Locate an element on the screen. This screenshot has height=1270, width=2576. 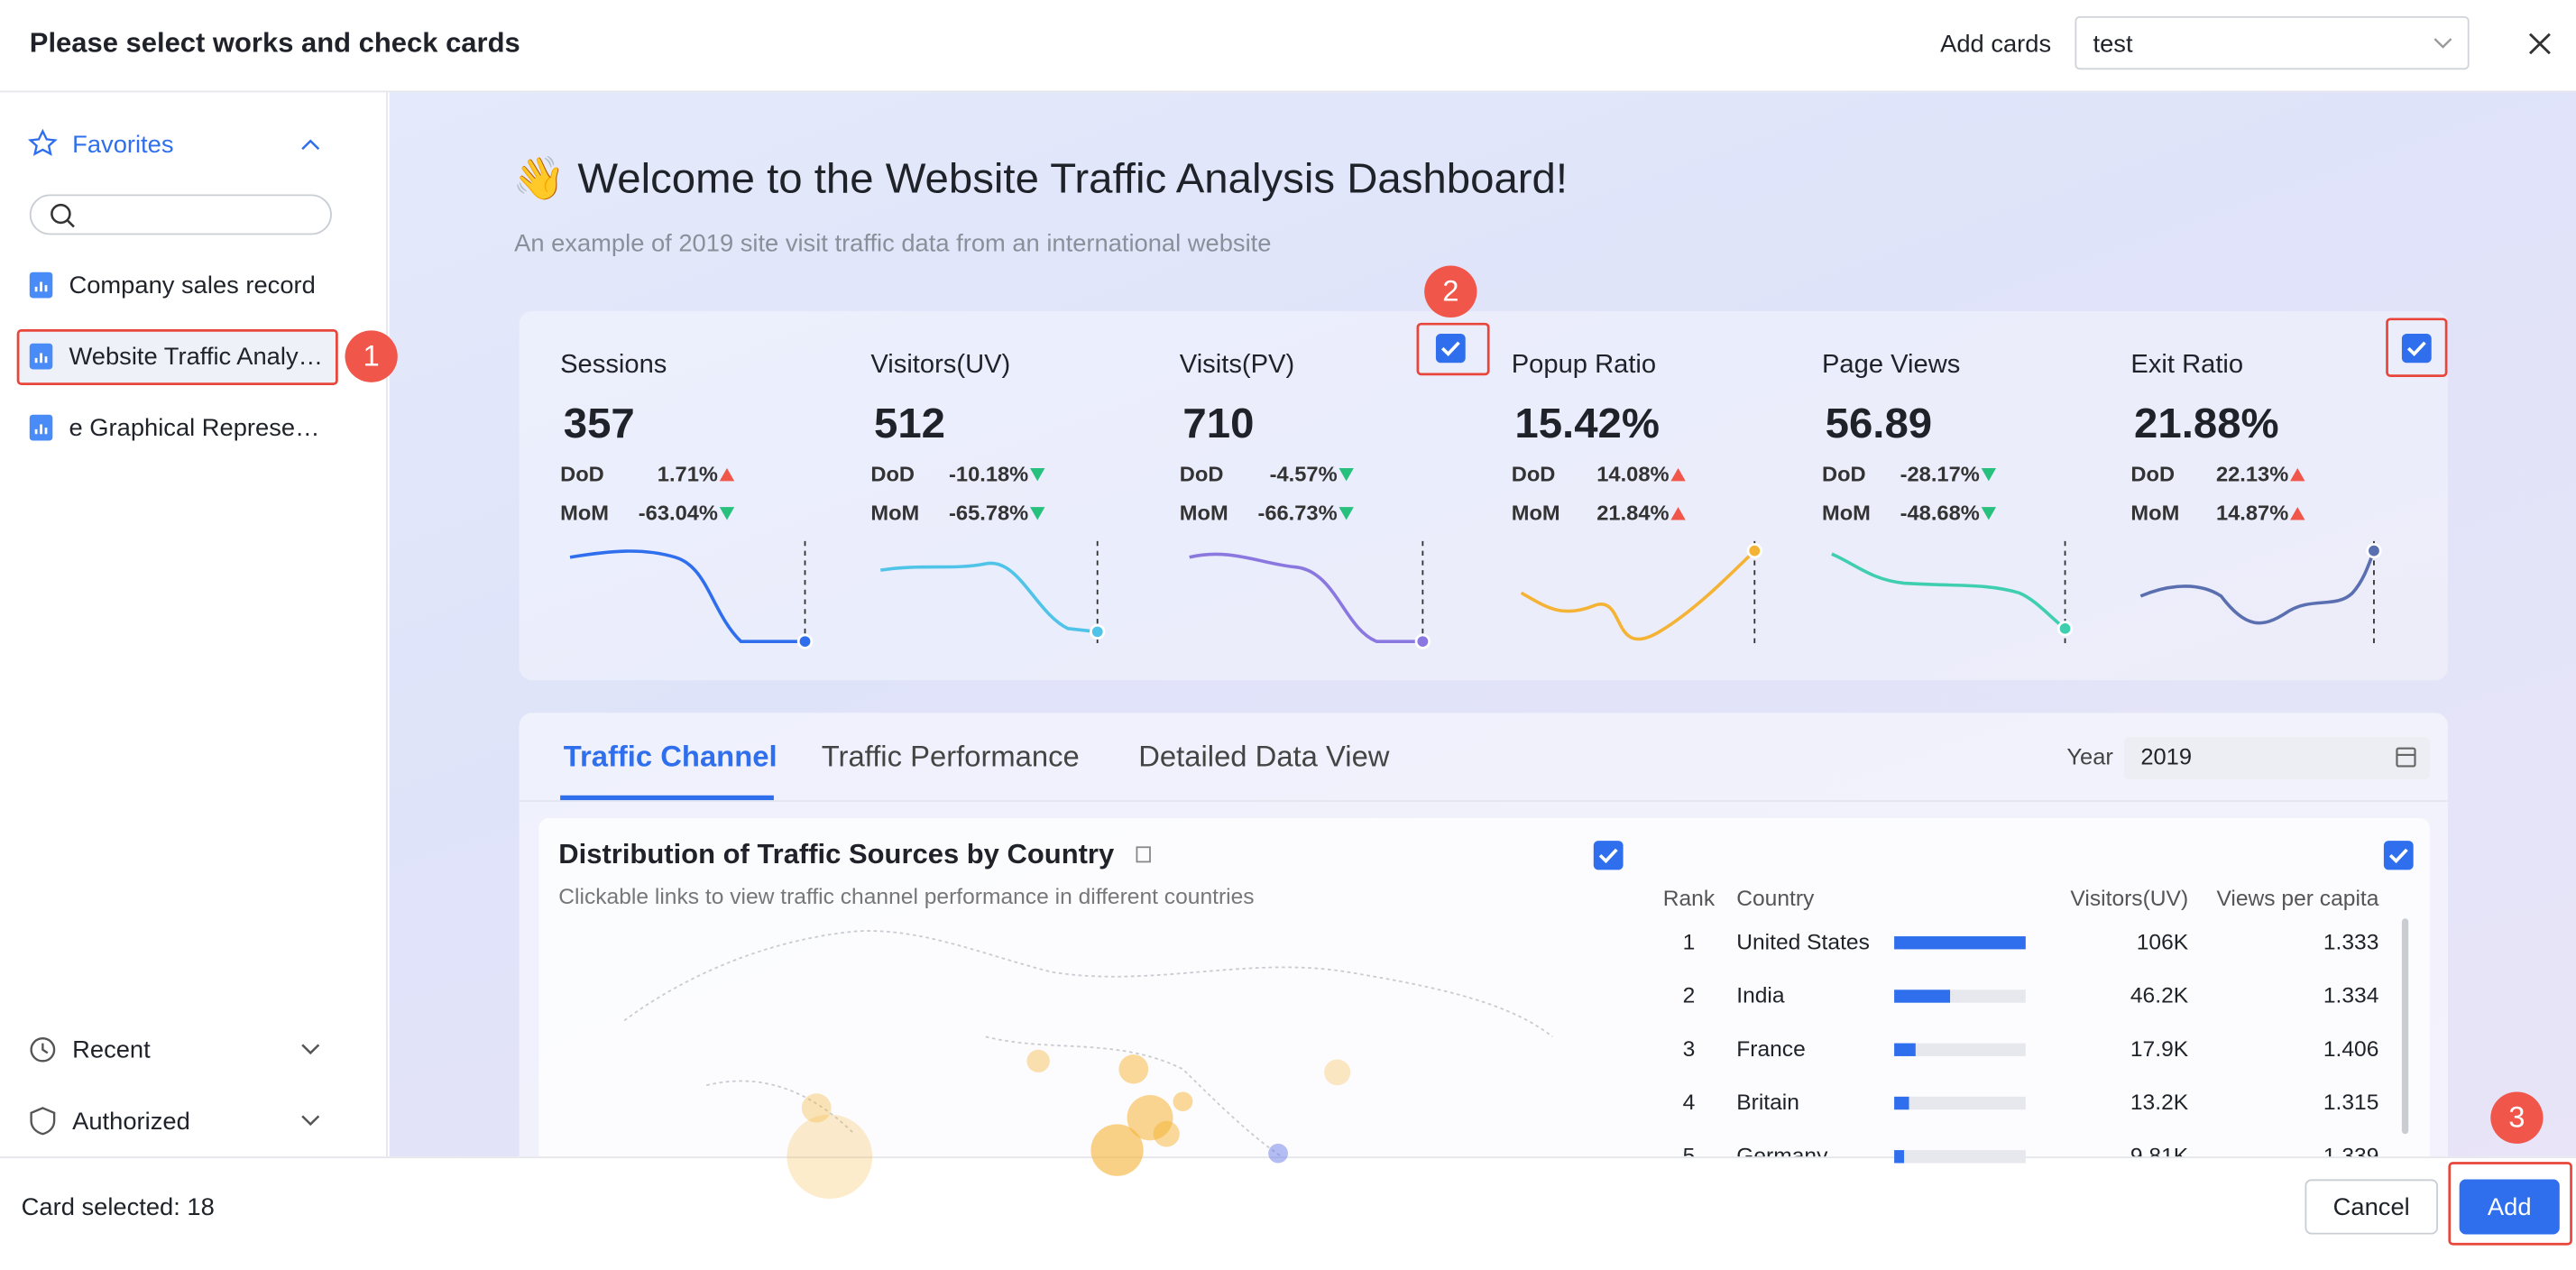
add-label: Add is located at coordinates (2509, 1206).